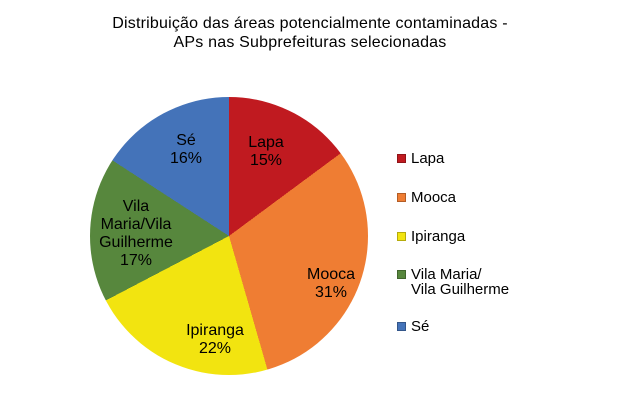 This screenshot has width=620, height=400. What do you see at coordinates (434, 197) in the screenshot?
I see `legend-label-mooca: Mooca` at bounding box center [434, 197].